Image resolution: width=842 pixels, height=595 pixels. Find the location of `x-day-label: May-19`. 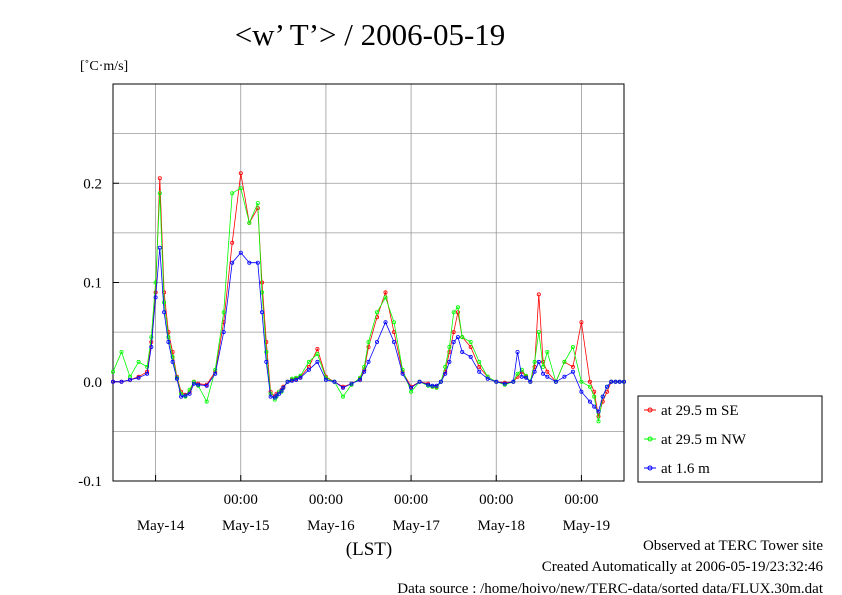

x-day-label: May-19 is located at coordinates (587, 526).